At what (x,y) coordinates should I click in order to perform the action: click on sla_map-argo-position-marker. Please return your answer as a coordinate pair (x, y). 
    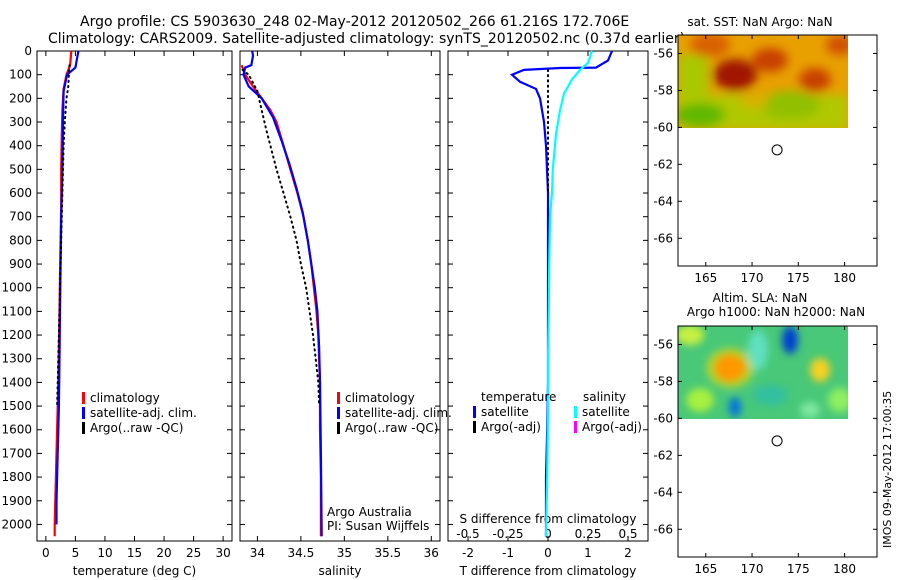
    Looking at the image, I should click on (777, 441).